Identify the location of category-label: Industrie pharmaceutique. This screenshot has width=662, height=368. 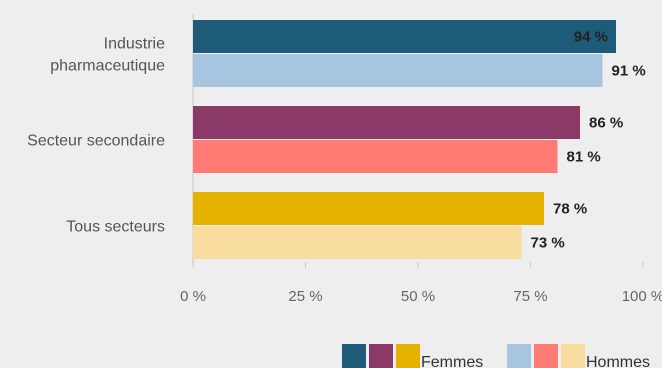
(107, 55).